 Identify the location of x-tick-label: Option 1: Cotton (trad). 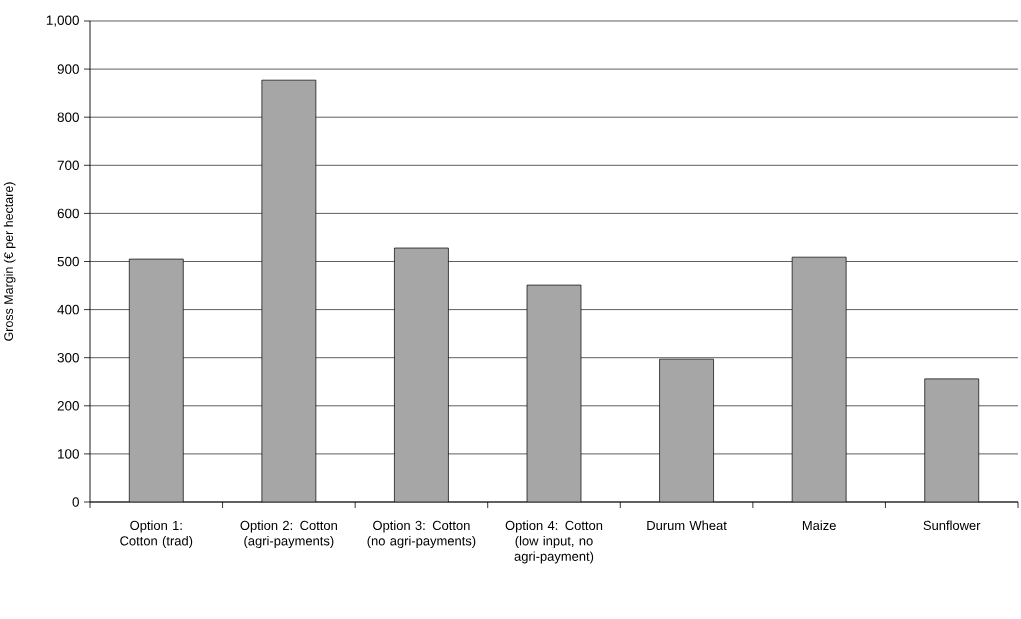
(156, 534).